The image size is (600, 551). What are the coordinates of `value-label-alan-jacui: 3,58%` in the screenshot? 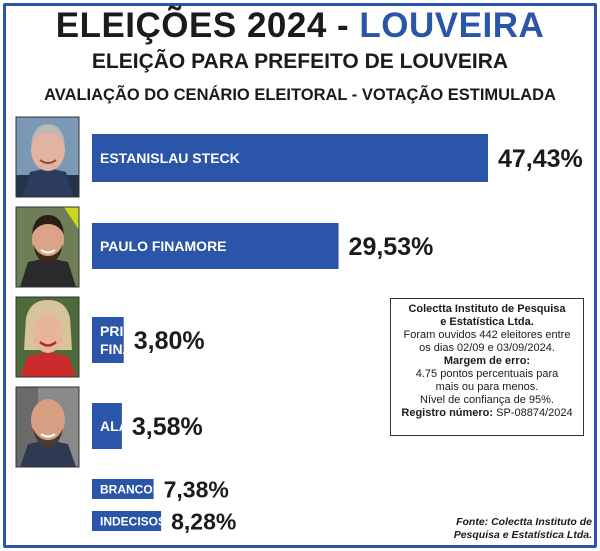 It's located at (167, 427).